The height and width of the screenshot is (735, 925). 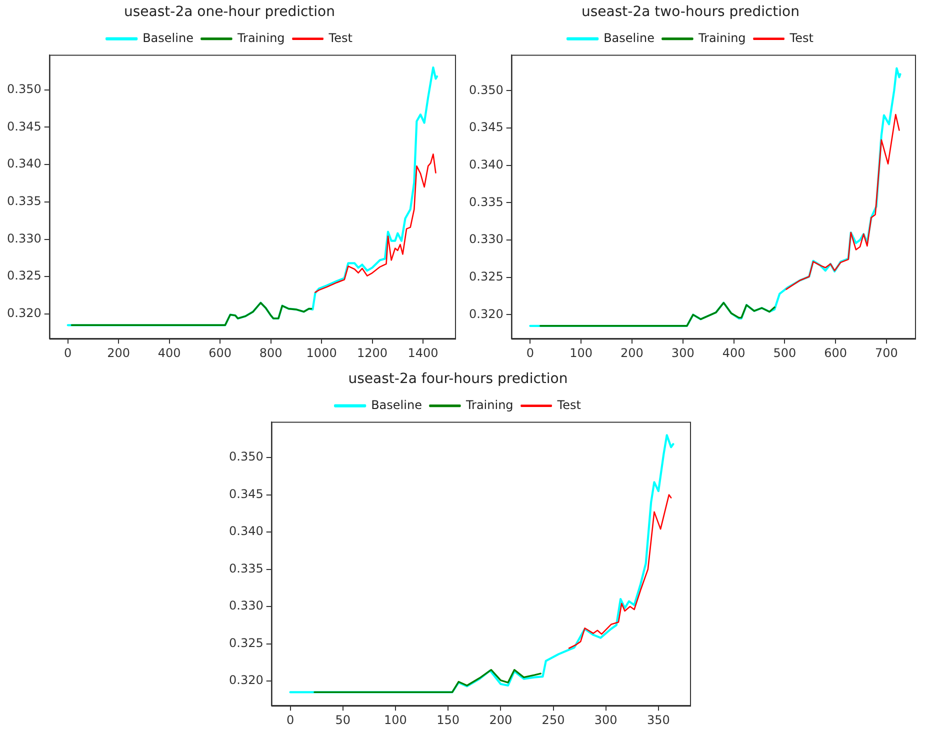 I want to click on x-tick-label: 150, so click(x=448, y=719).